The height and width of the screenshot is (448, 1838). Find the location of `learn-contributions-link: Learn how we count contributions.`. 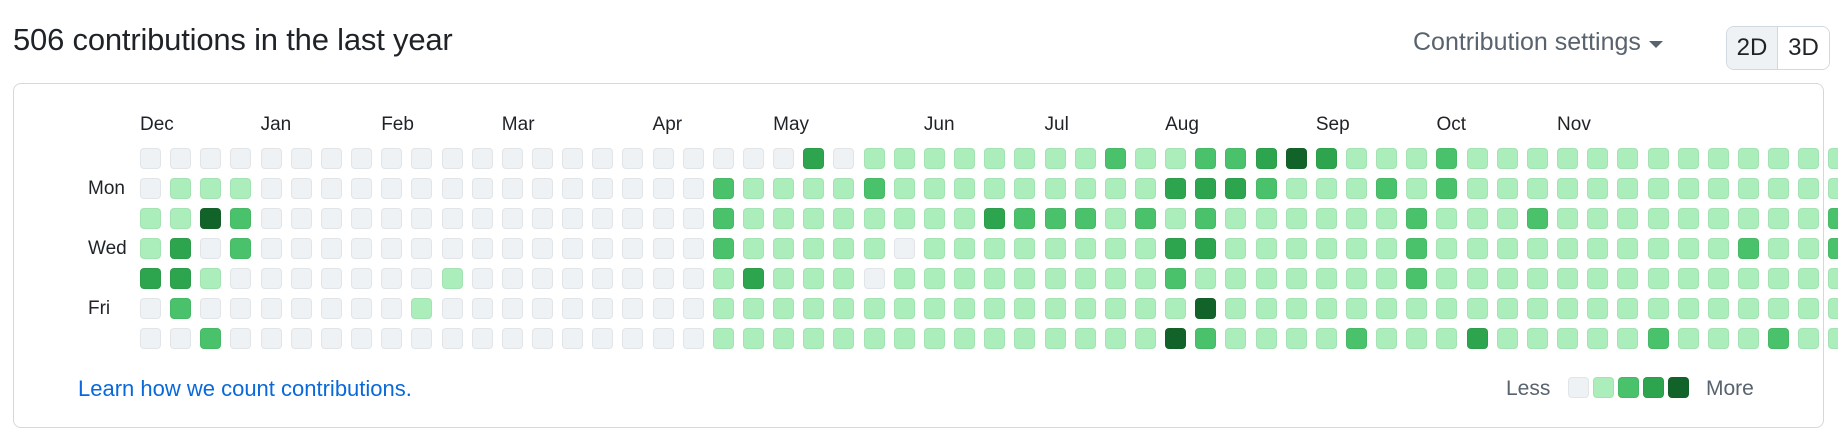

learn-contributions-link: Learn how we count contributions. is located at coordinates (245, 388).